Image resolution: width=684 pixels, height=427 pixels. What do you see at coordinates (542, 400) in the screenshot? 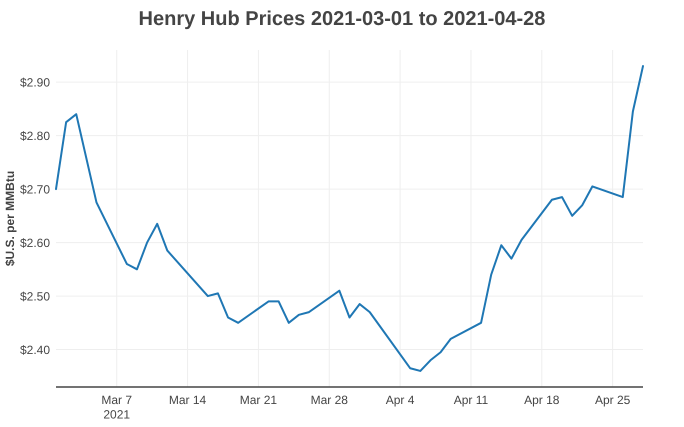
I see `x-tick-label: Apr 18` at bounding box center [542, 400].